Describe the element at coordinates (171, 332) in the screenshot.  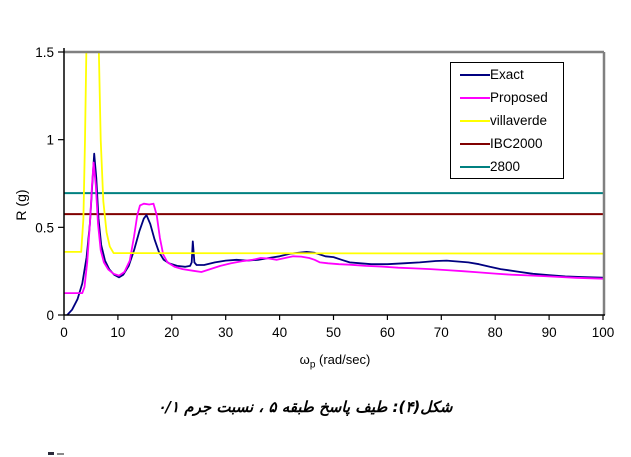
I see `x-tick-label: 20` at that location.